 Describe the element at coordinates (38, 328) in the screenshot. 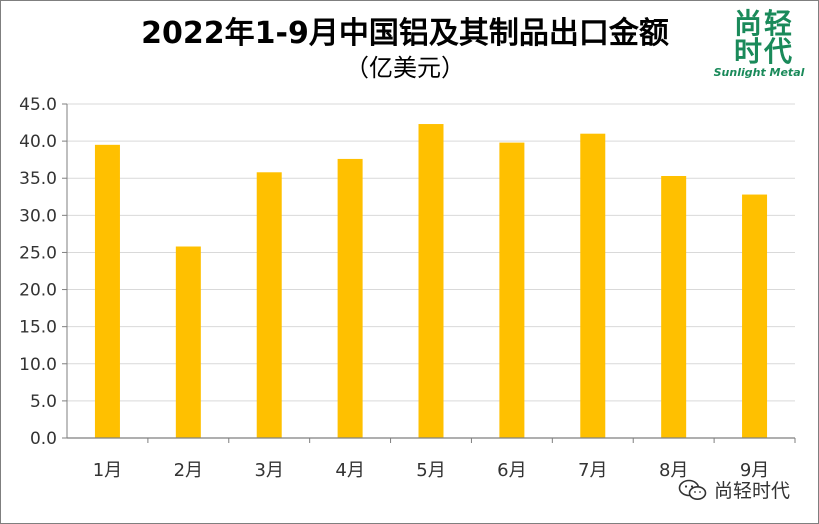

I see `y-tick-label: 15.0` at that location.